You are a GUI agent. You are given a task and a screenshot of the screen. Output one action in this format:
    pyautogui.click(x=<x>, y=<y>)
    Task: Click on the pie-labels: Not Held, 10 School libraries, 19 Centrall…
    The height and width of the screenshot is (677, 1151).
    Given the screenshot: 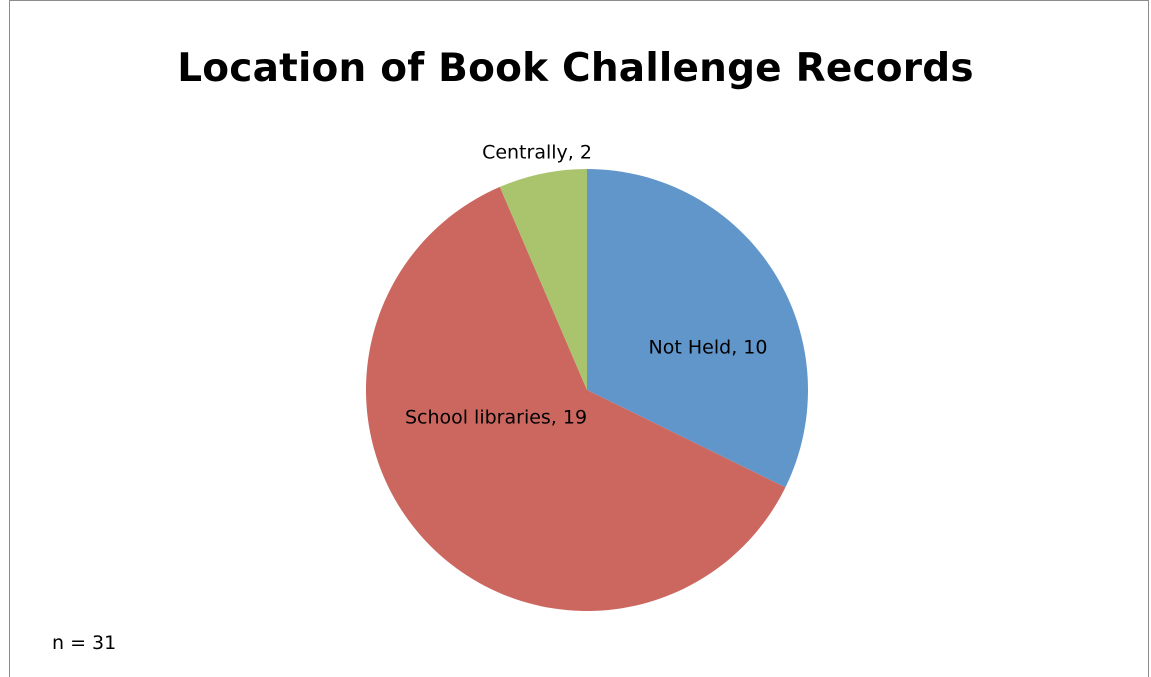 What is the action you would take?
    pyautogui.click(x=586, y=285)
    